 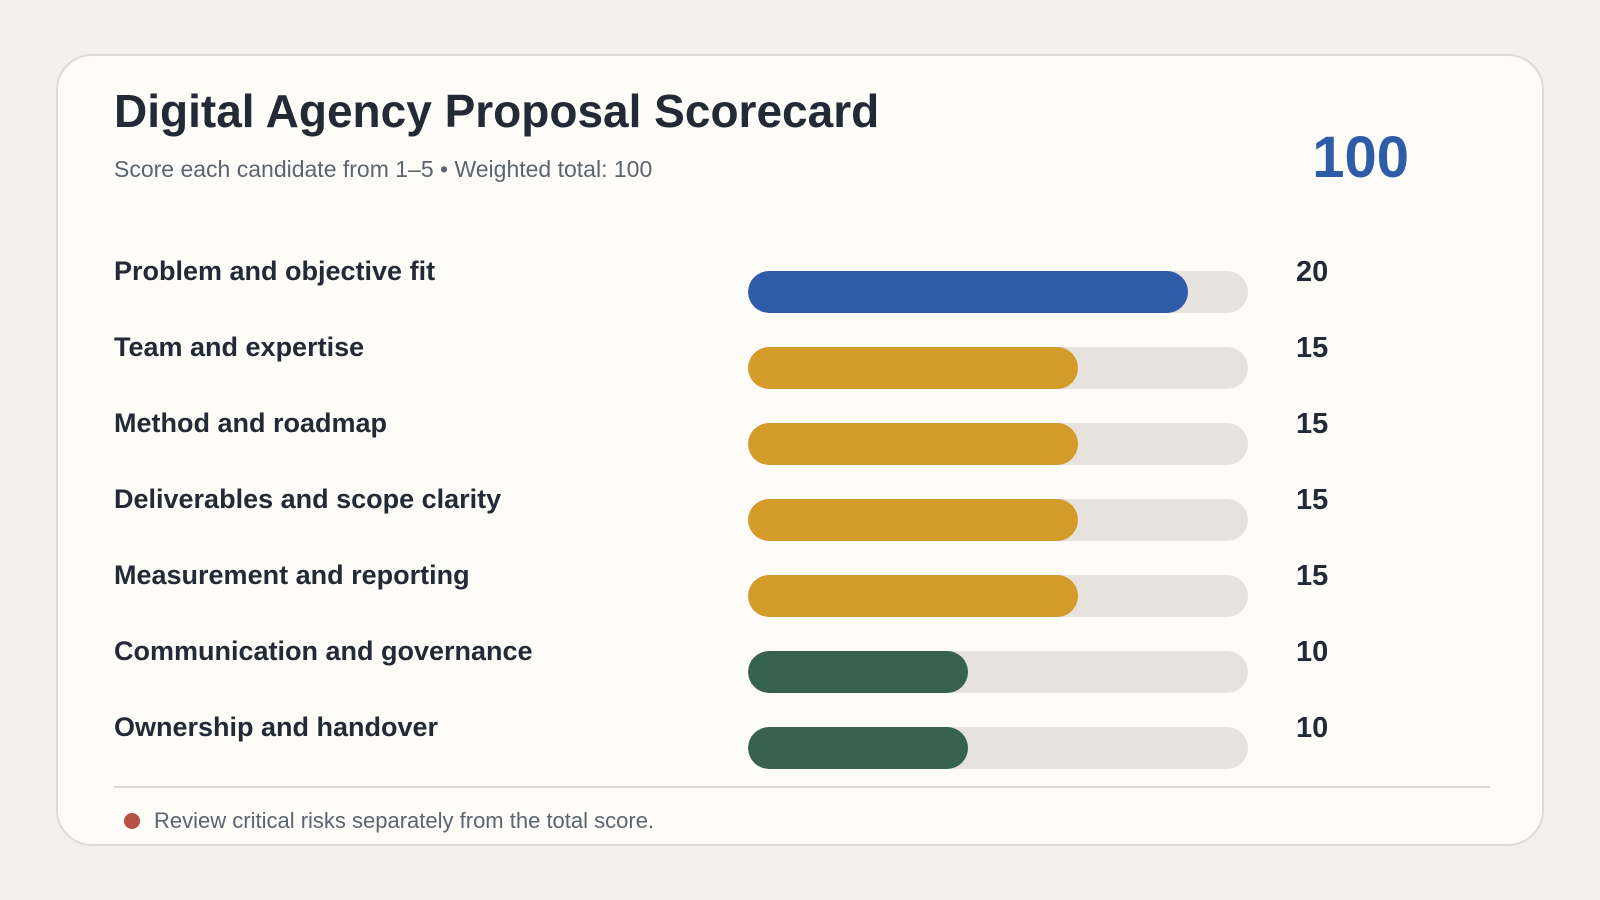 What do you see at coordinates (734, 274) in the screenshot?
I see `criterion-row: Problem and objective fit 20` at bounding box center [734, 274].